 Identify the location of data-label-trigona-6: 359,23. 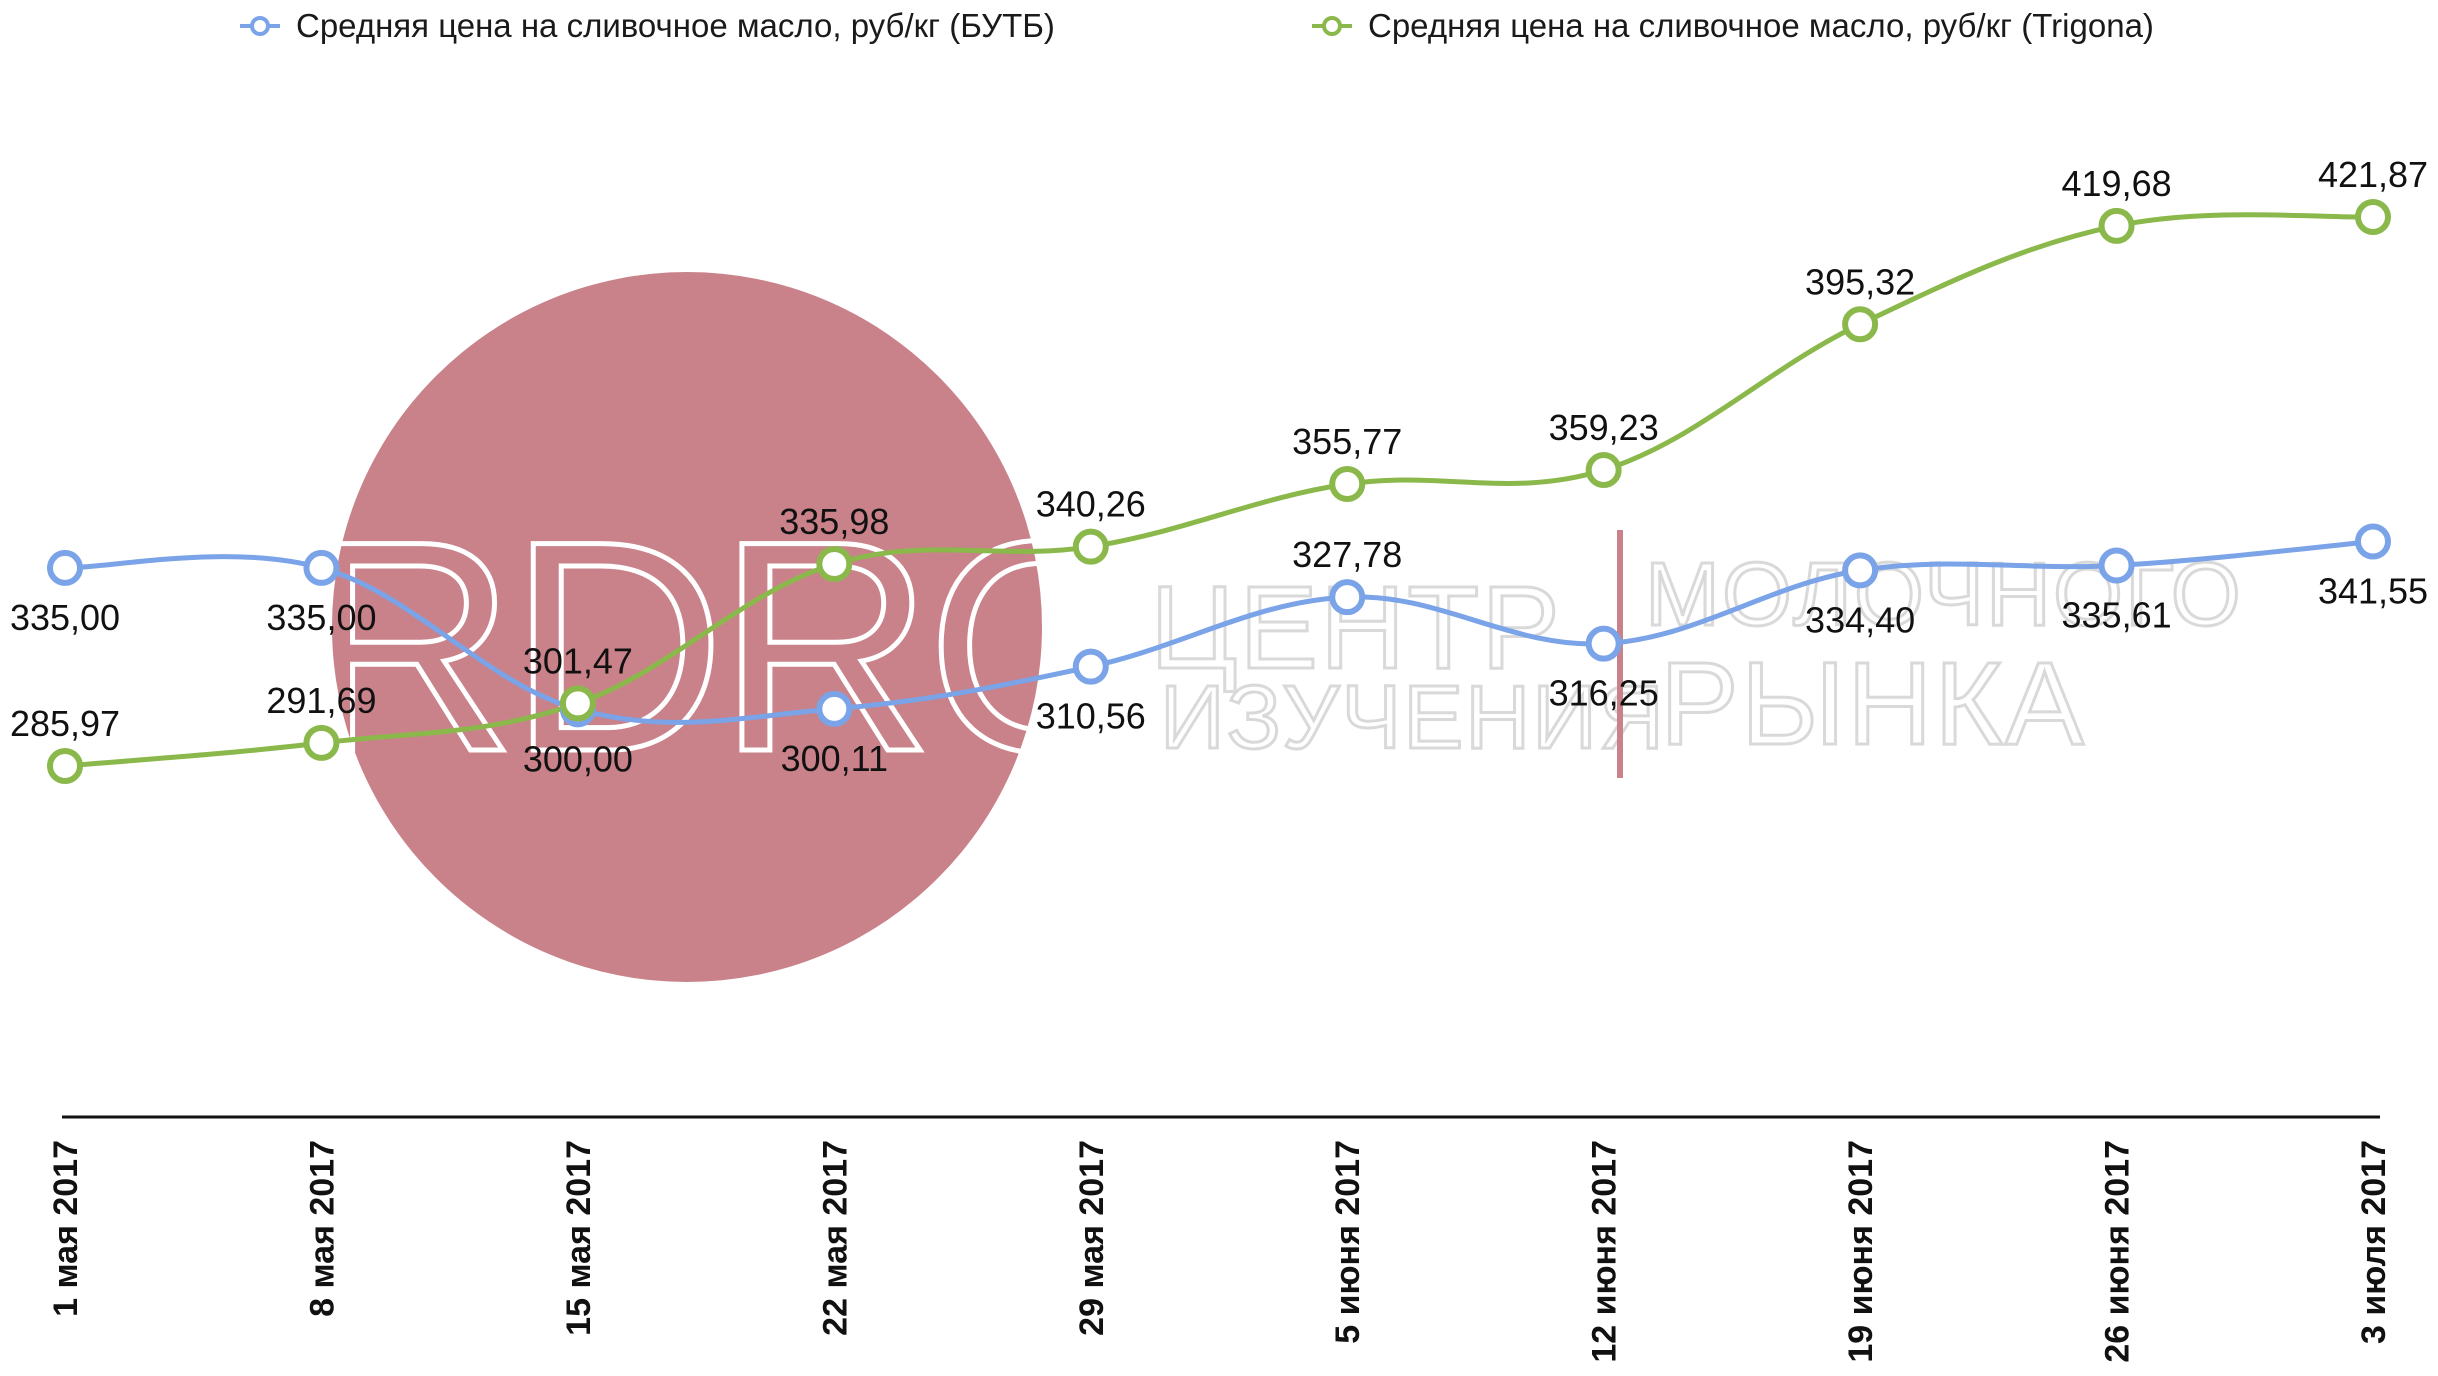
(1604, 427).